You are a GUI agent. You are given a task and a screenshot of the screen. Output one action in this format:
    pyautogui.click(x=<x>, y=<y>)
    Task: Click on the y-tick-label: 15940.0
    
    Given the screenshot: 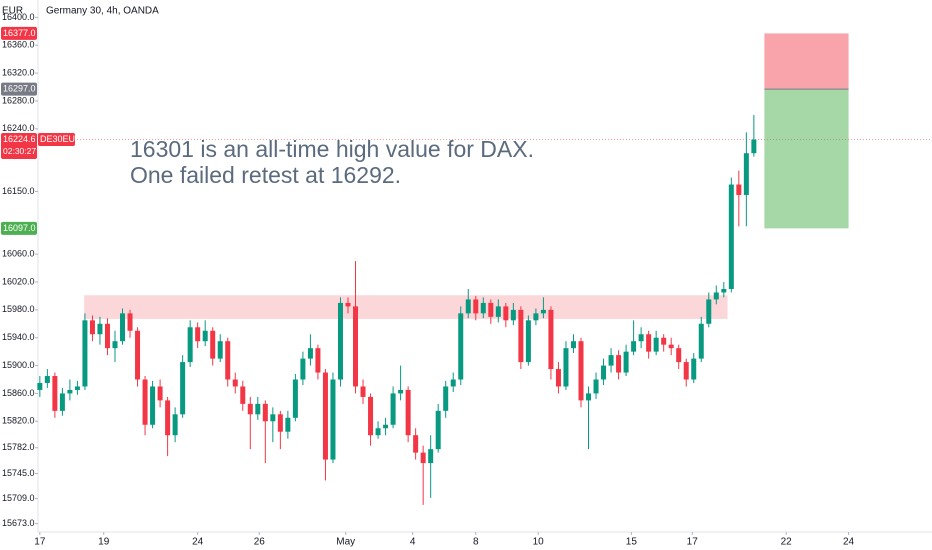 What is the action you would take?
    pyautogui.click(x=18, y=337)
    